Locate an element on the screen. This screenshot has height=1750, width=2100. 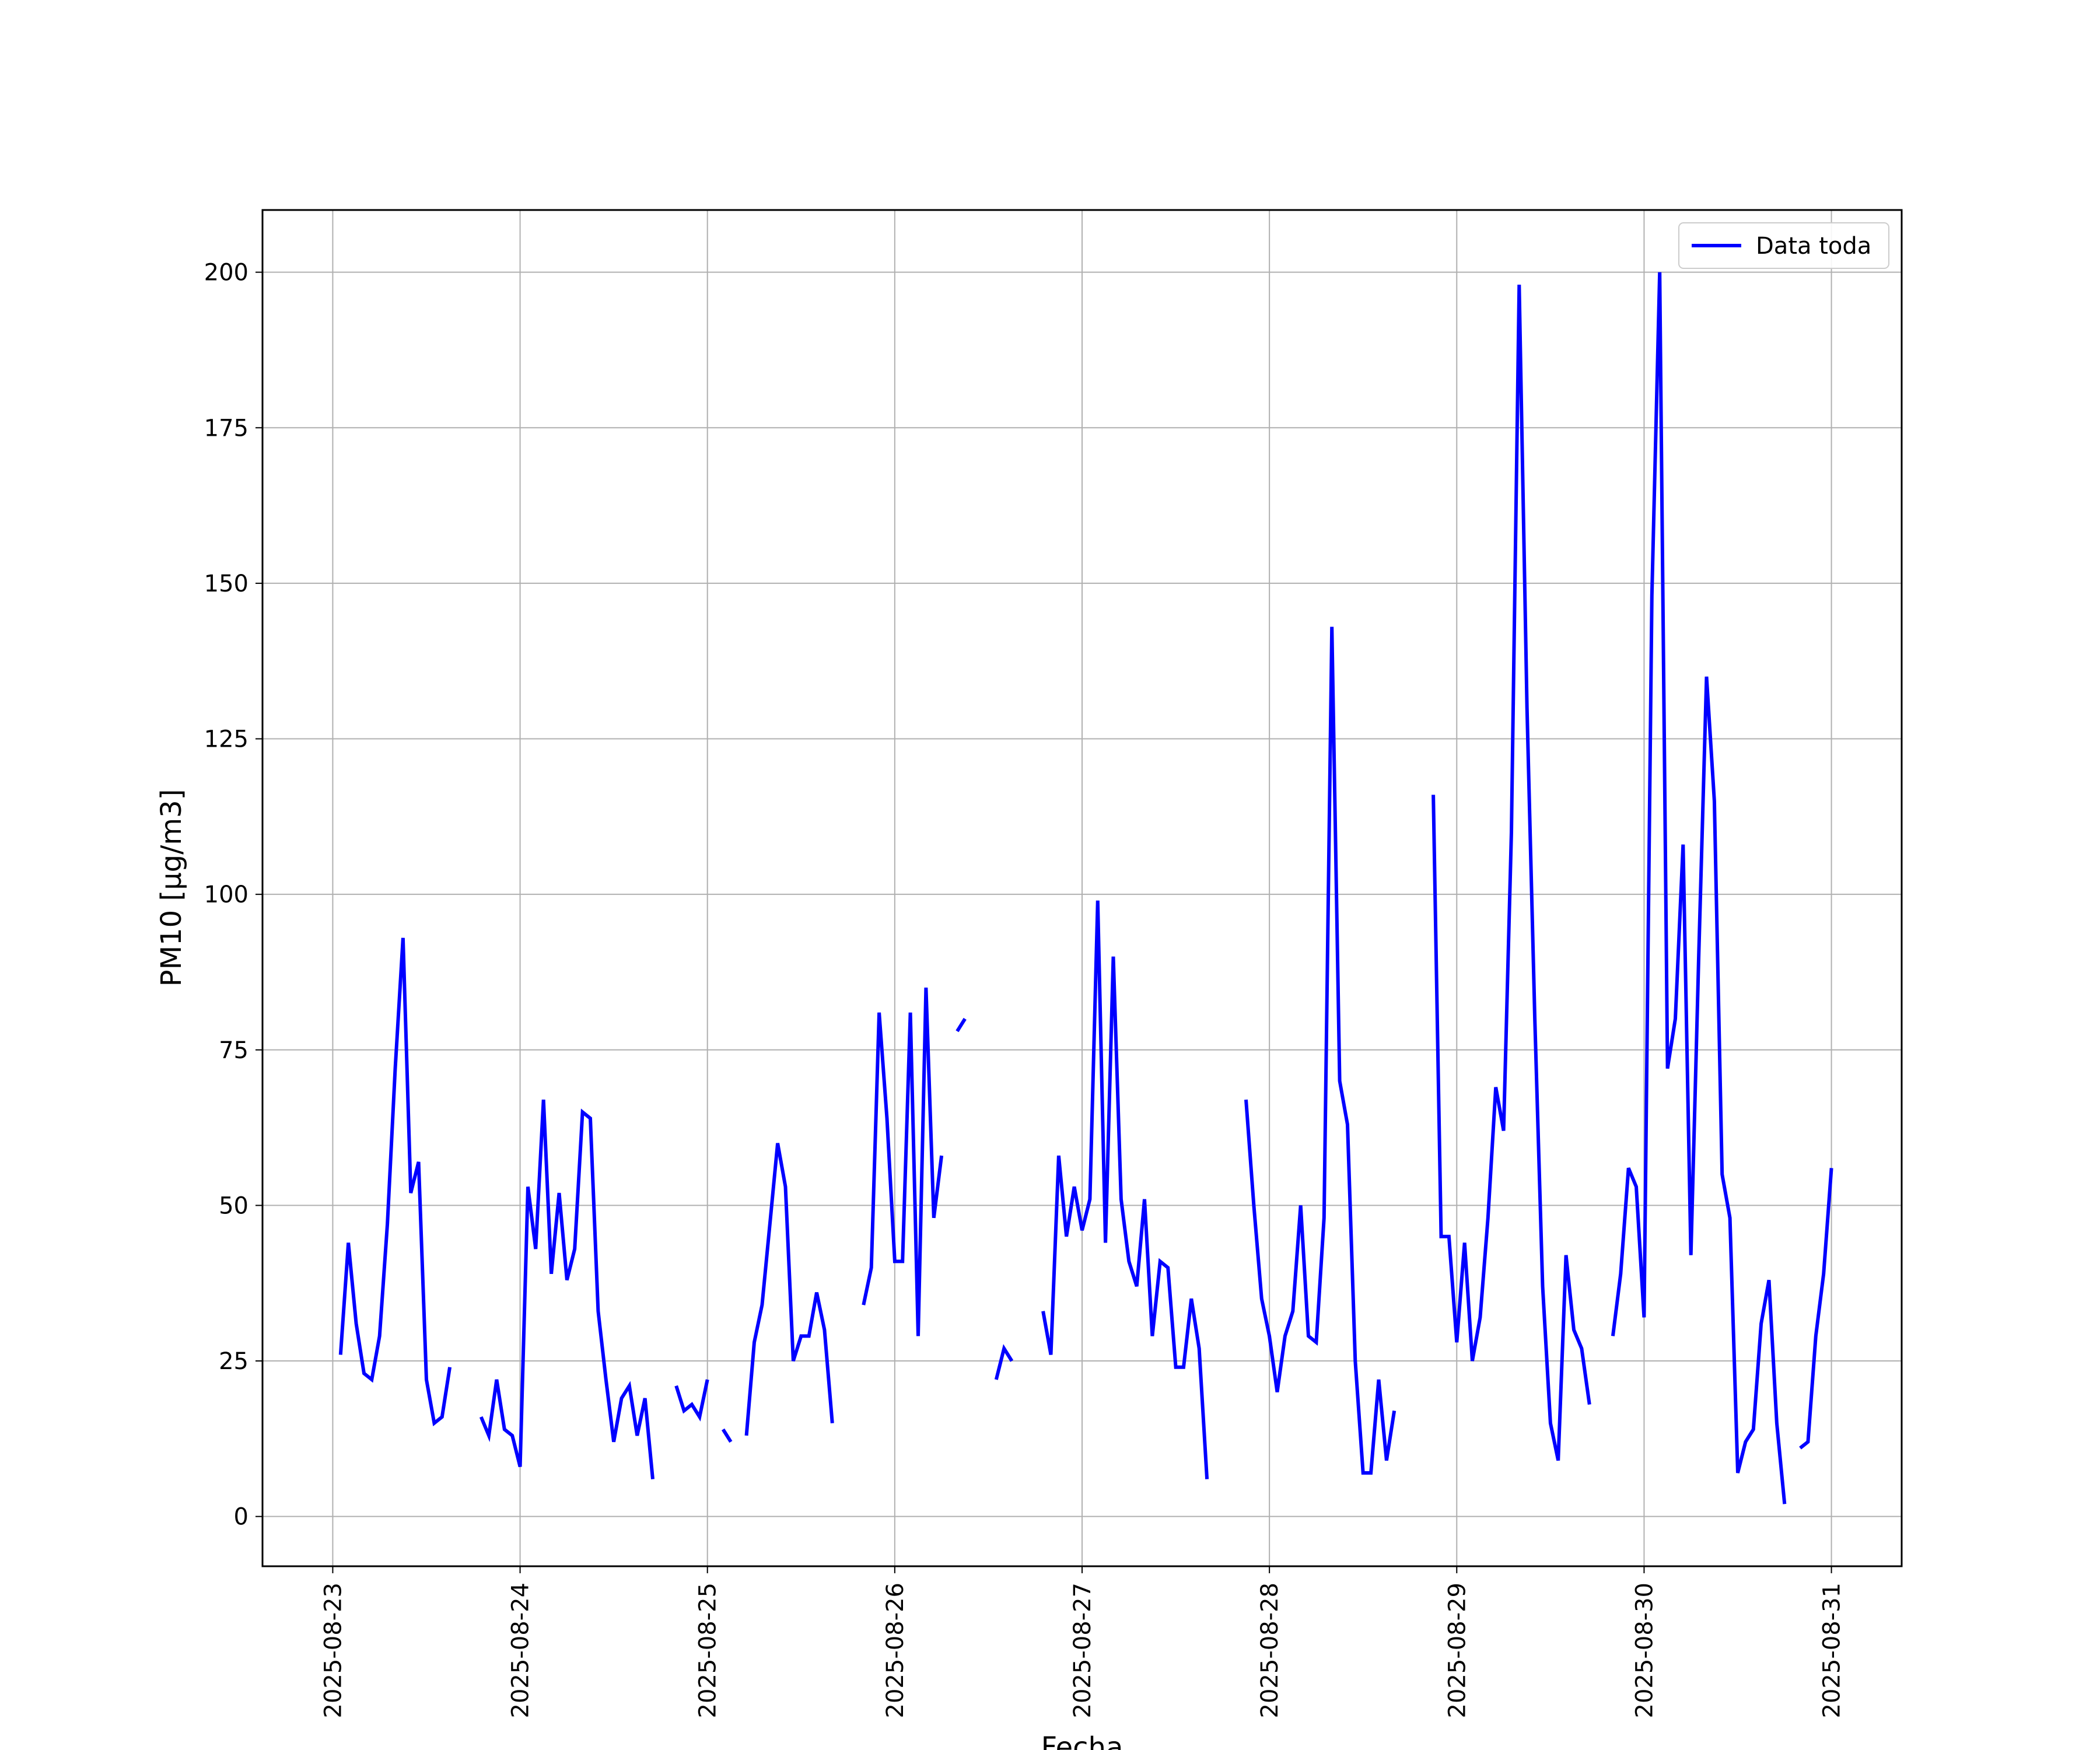
x-tick-label: 2025-08-23 is located at coordinates (333, 1650).